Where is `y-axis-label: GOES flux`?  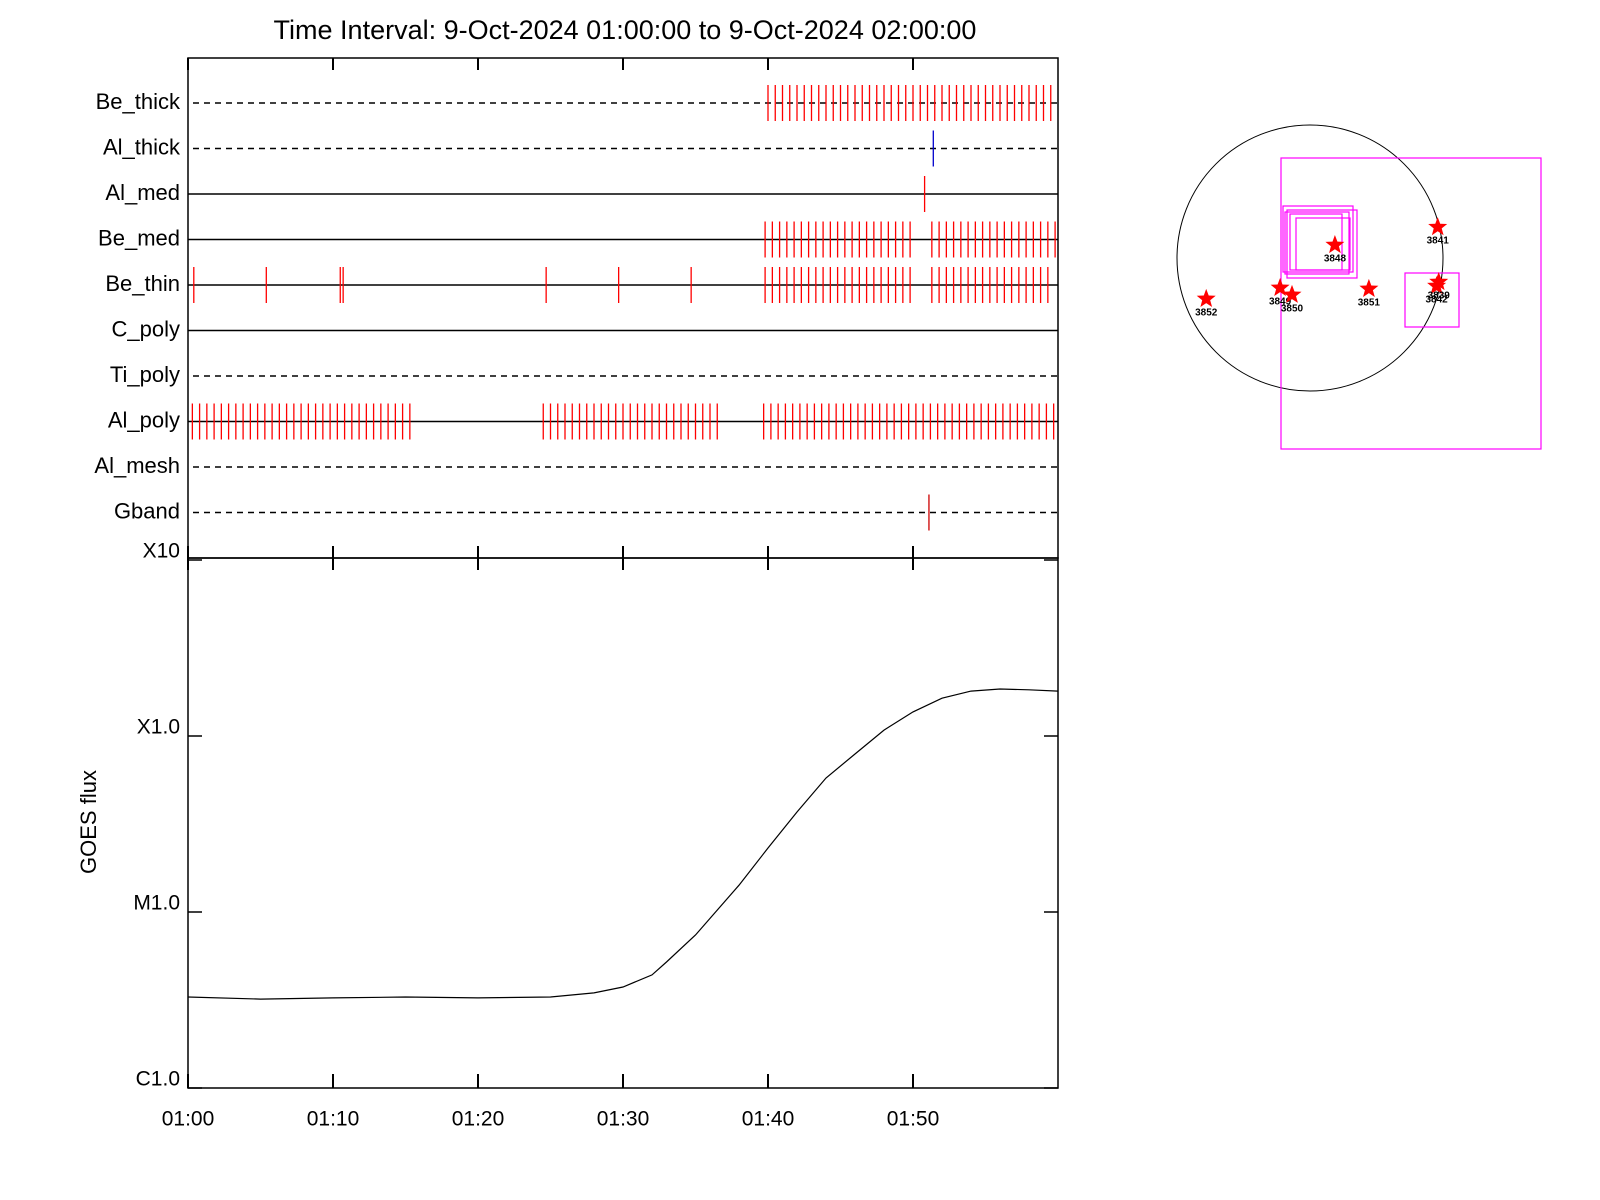
y-axis-label: GOES flux is located at coordinates (88, 822).